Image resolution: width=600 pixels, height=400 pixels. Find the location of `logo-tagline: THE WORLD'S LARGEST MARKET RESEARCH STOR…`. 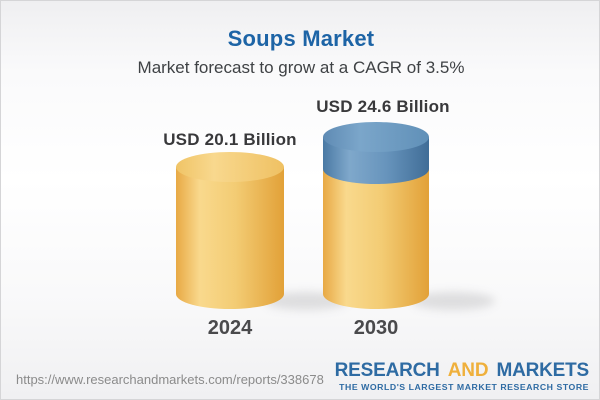

logo-tagline: THE WORLD'S LARGEST MARKET RESEARCH STOR… is located at coordinates (464, 387).